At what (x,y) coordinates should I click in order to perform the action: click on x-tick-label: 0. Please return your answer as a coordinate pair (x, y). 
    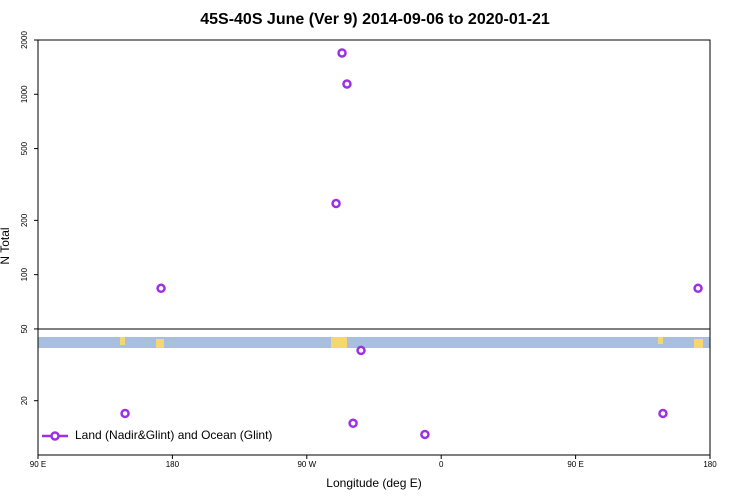
    Looking at the image, I should click on (441, 464).